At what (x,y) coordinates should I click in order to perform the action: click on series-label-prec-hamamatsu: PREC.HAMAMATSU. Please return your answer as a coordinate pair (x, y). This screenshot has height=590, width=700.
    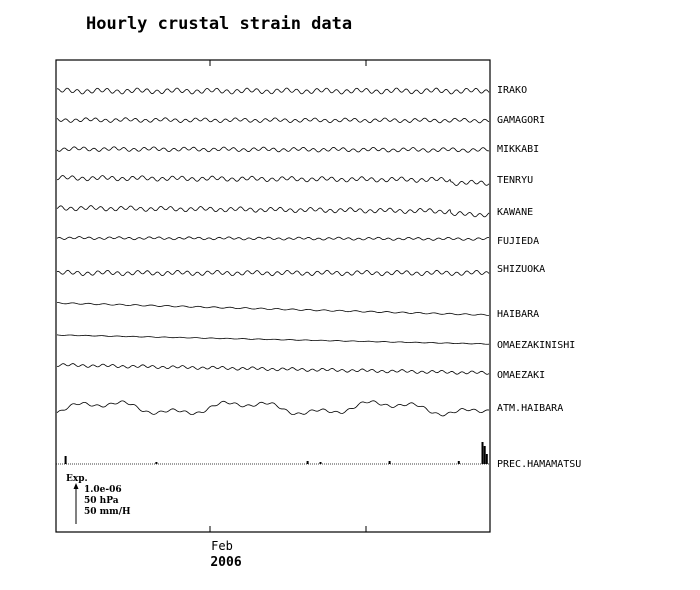
    Looking at the image, I should click on (539, 464).